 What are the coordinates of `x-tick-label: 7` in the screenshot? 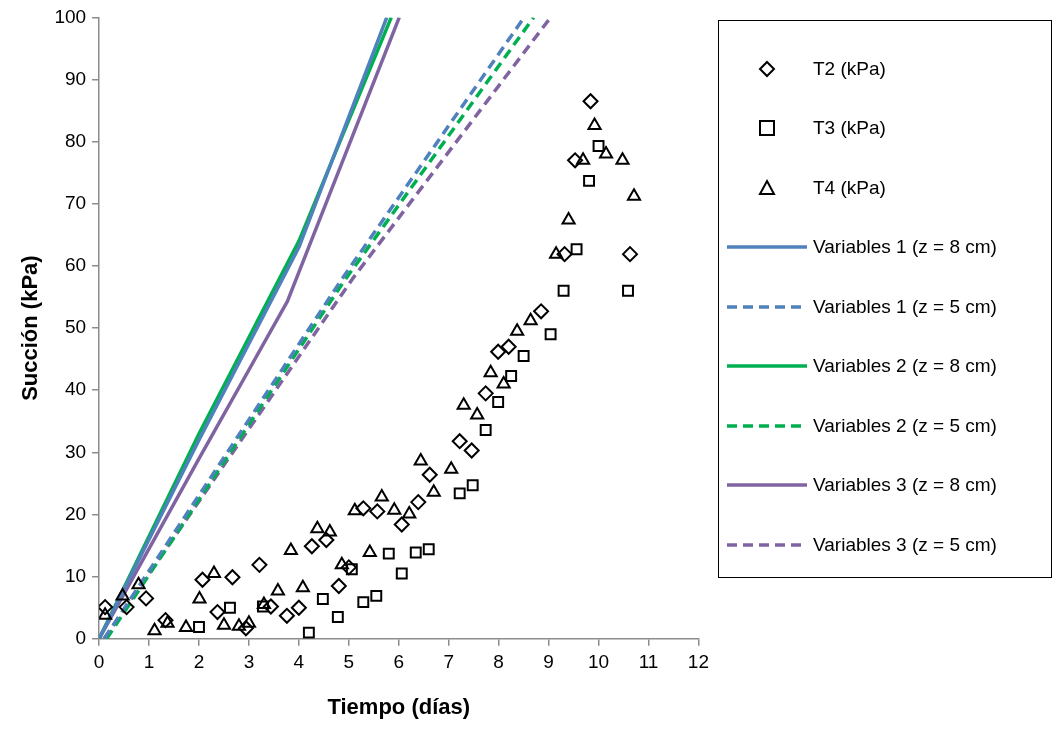 It's located at (448, 662).